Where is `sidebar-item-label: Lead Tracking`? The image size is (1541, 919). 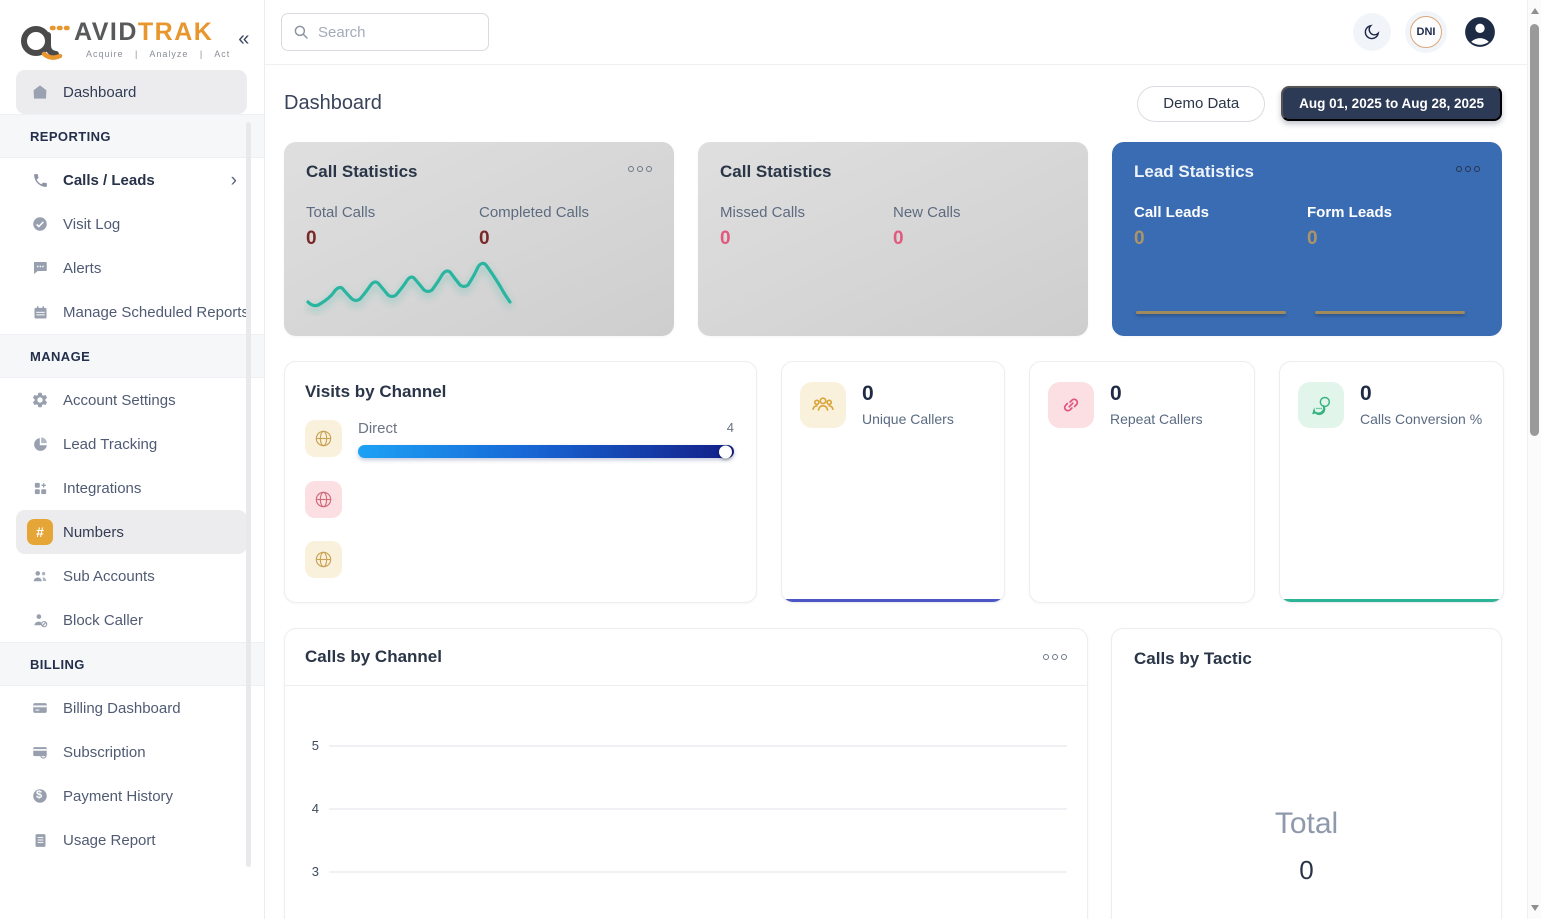 sidebar-item-label: Lead Tracking is located at coordinates (110, 444).